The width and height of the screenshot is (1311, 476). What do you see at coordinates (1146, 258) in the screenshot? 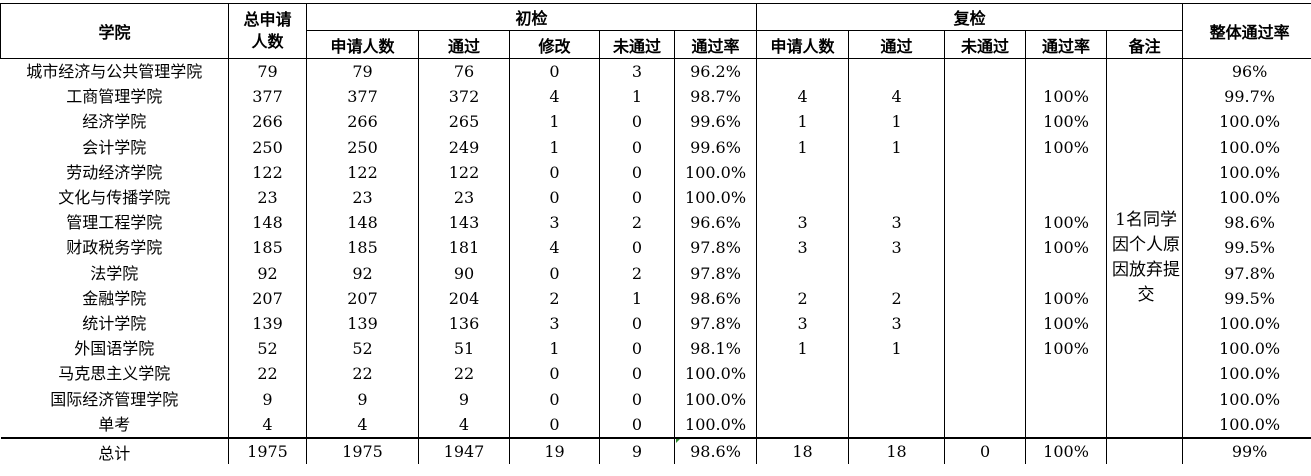
I see `recheck-note-text: 1名同学因个人原因放弃提交` at bounding box center [1146, 258].